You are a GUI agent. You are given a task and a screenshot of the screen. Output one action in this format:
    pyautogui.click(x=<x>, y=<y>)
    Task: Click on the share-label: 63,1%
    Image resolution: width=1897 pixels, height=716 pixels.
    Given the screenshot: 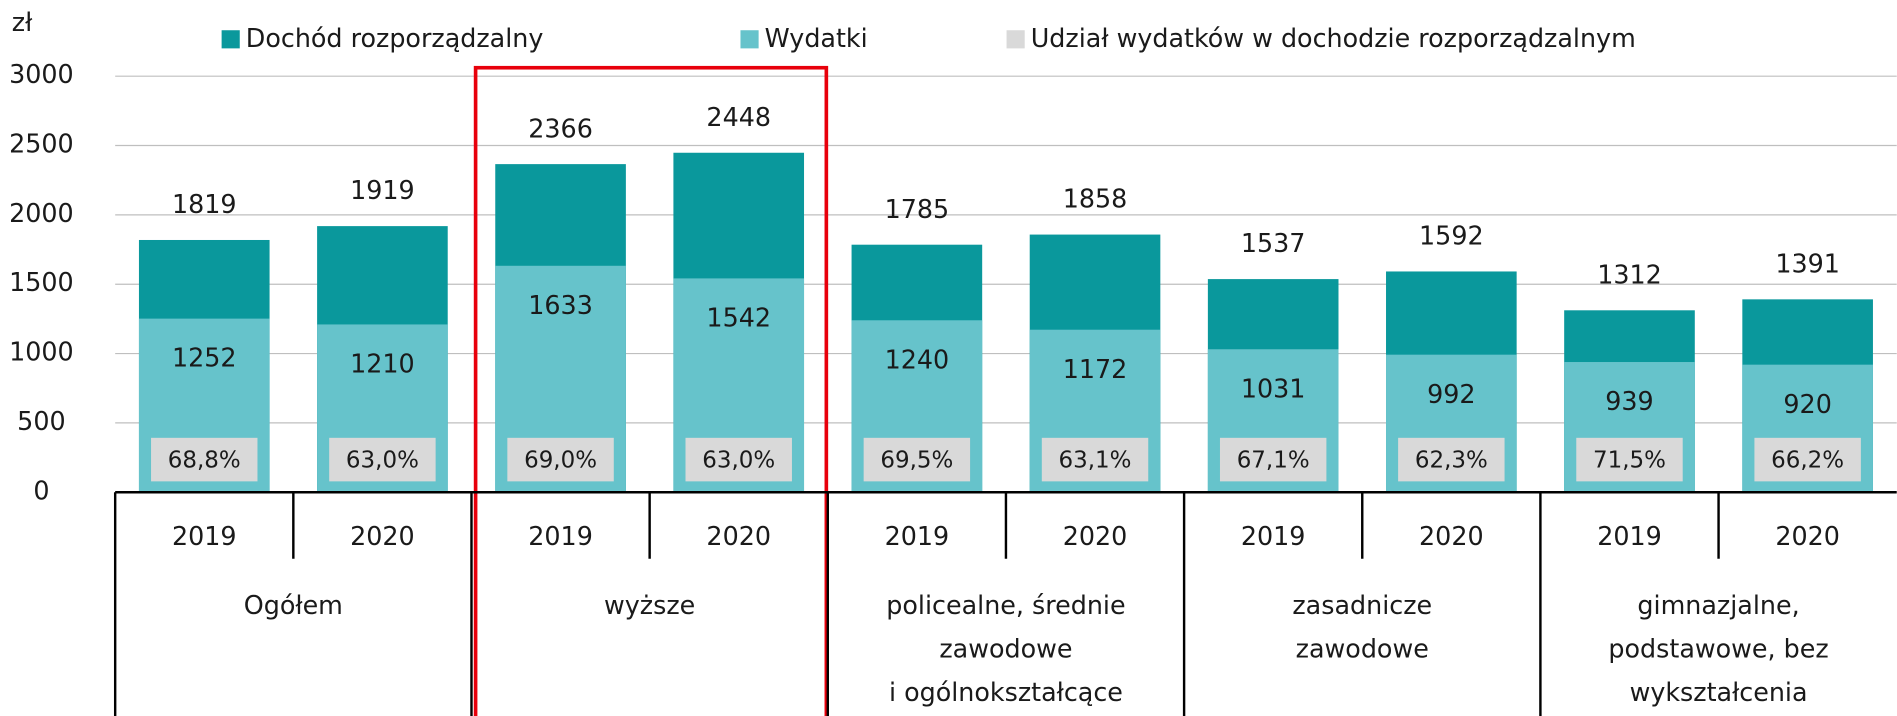 What is the action you would take?
    pyautogui.click(x=1095, y=460)
    